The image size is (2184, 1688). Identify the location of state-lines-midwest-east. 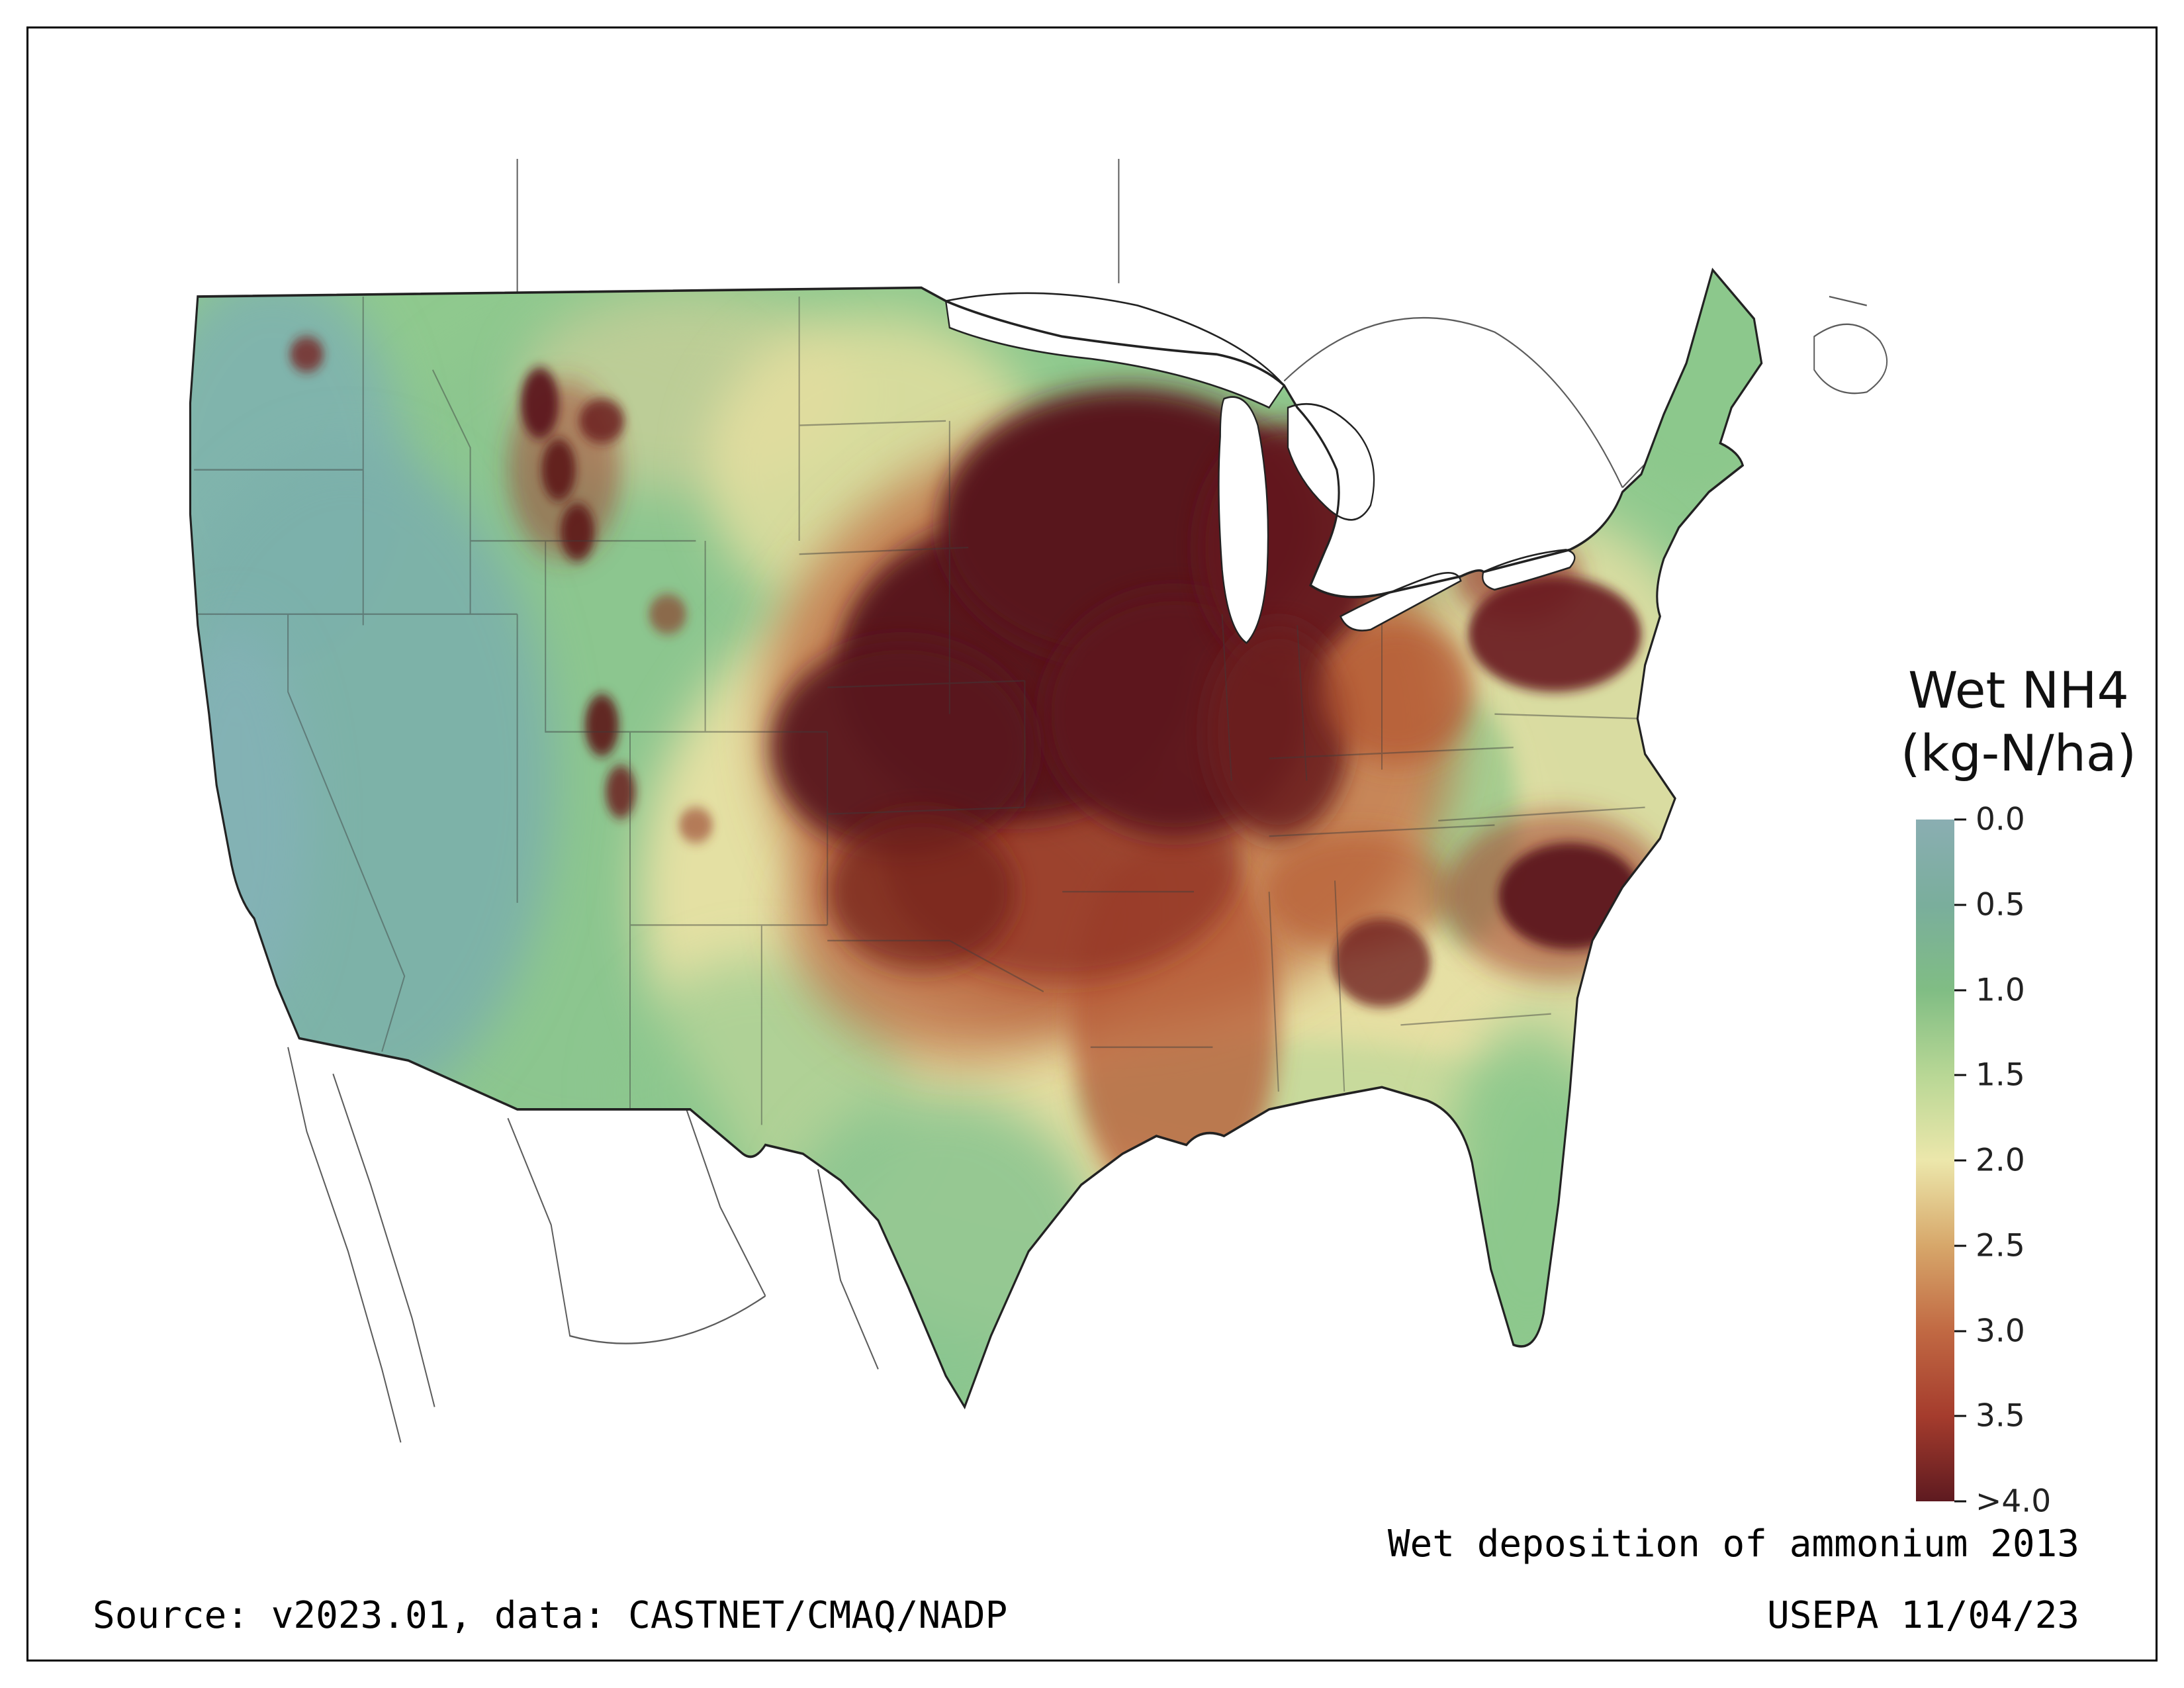
(1353, 847).